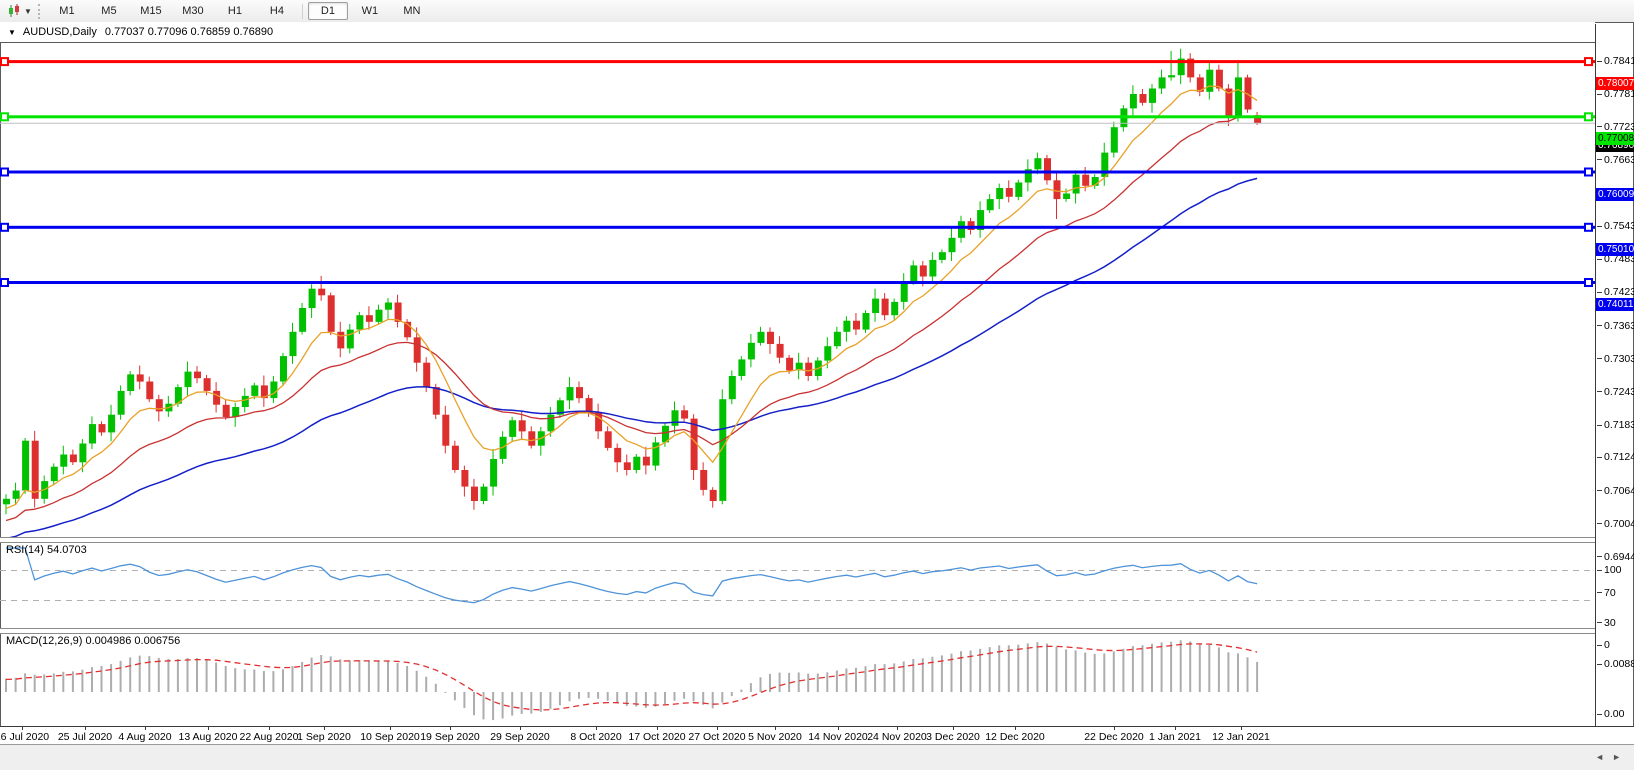 This screenshot has width=1634, height=770. Describe the element at coordinates (208, 737) in the screenshot. I see `date-label: 13 Aug 2020` at that location.